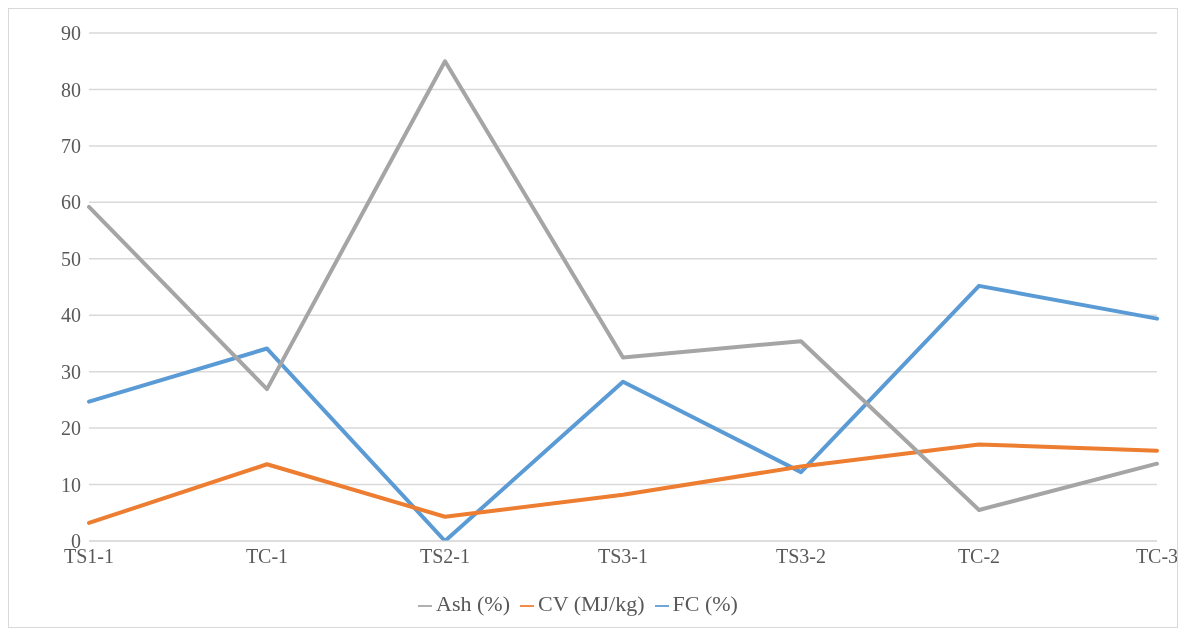 This screenshot has height=638, width=1187. What do you see at coordinates (801, 556) in the screenshot?
I see `x-tick-label: TS3-2` at bounding box center [801, 556].